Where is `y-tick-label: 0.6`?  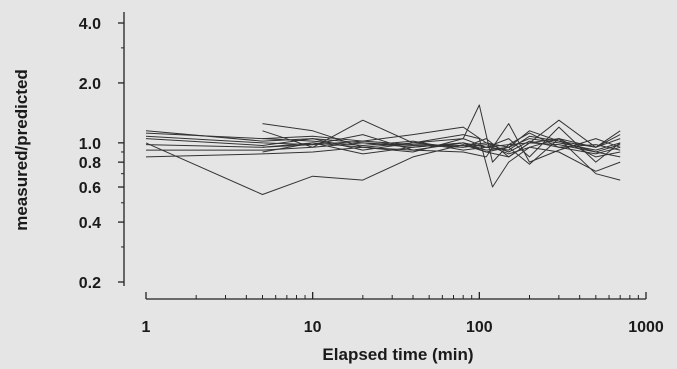 y-tick-label: 0.6 is located at coordinates (90, 188).